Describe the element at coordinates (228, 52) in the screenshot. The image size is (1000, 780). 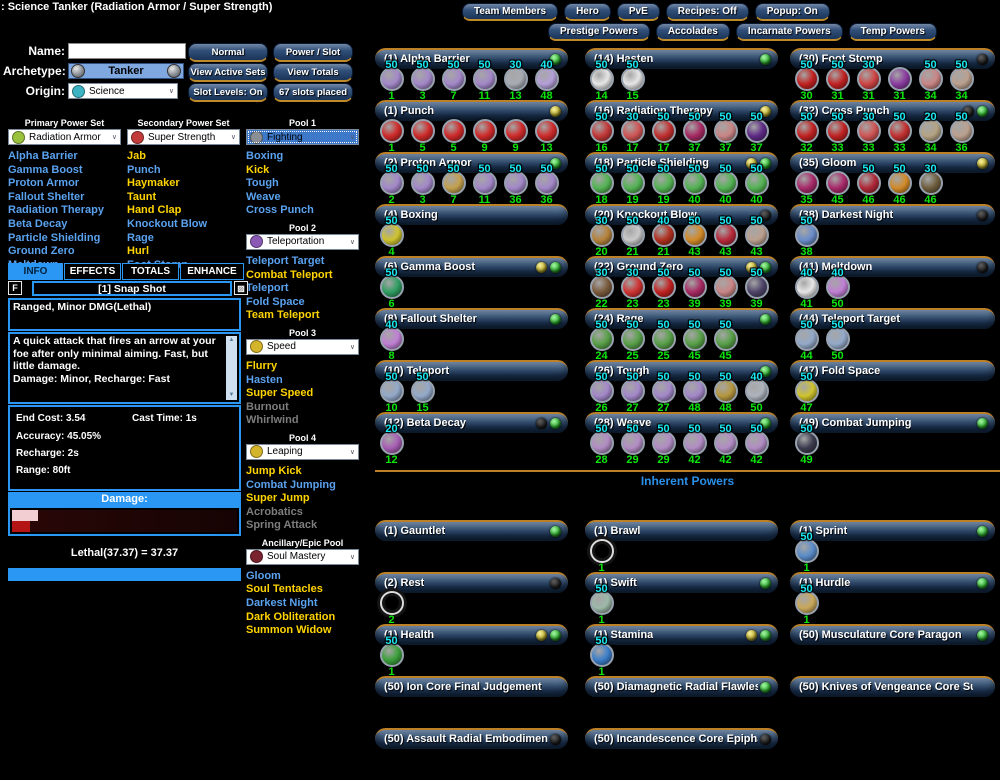
I see `form-button: Normal` at that location.